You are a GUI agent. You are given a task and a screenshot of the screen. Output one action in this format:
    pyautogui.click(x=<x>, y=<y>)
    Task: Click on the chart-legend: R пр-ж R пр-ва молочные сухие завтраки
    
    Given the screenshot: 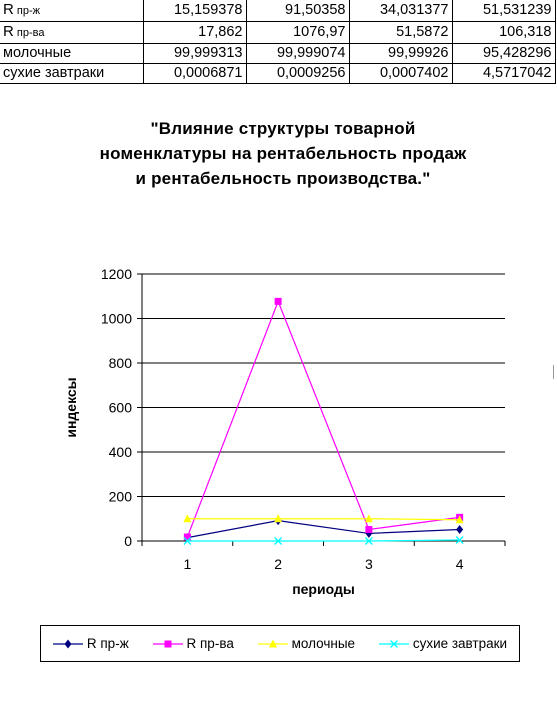 What is the action you would take?
    pyautogui.click(x=280, y=643)
    